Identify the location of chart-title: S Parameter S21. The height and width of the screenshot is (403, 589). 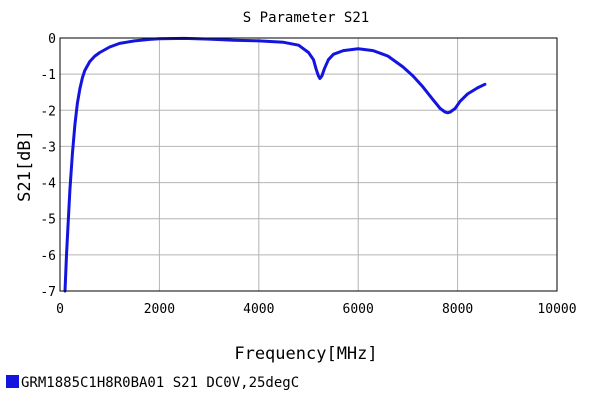
(306, 18).